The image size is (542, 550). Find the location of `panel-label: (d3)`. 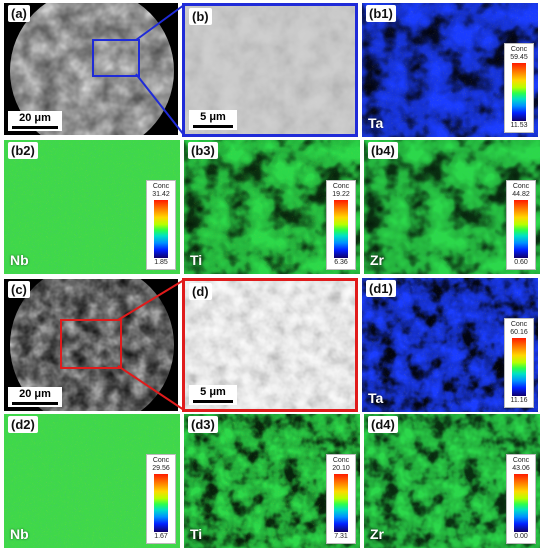

panel-label: (d3) is located at coordinates (203, 424).